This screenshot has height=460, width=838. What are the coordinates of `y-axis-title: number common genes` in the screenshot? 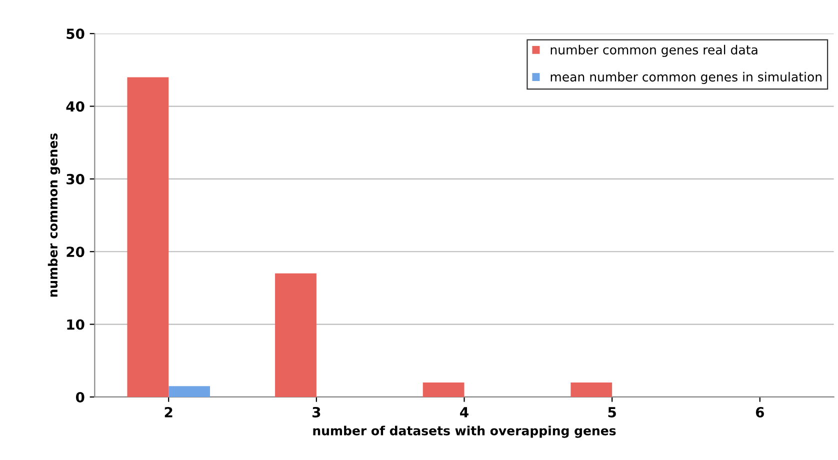 It's located at (54, 215).